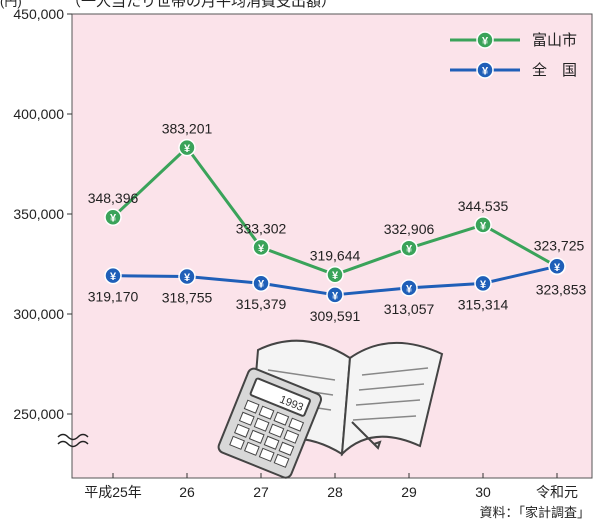 This screenshot has width=594, height=522. Describe the element at coordinates (11, 4) in the screenshot. I see `unit-label: (円)` at that location.